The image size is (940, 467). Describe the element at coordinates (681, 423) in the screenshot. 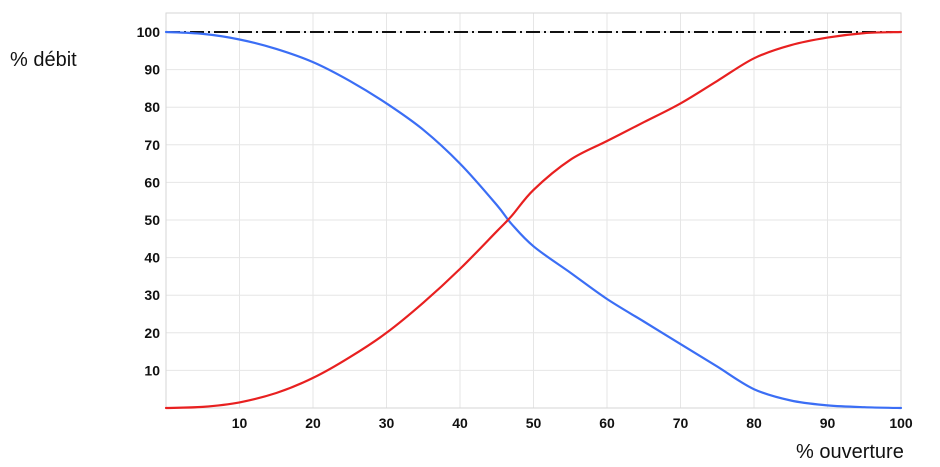

I see `x-tick-label: 70` at that location.